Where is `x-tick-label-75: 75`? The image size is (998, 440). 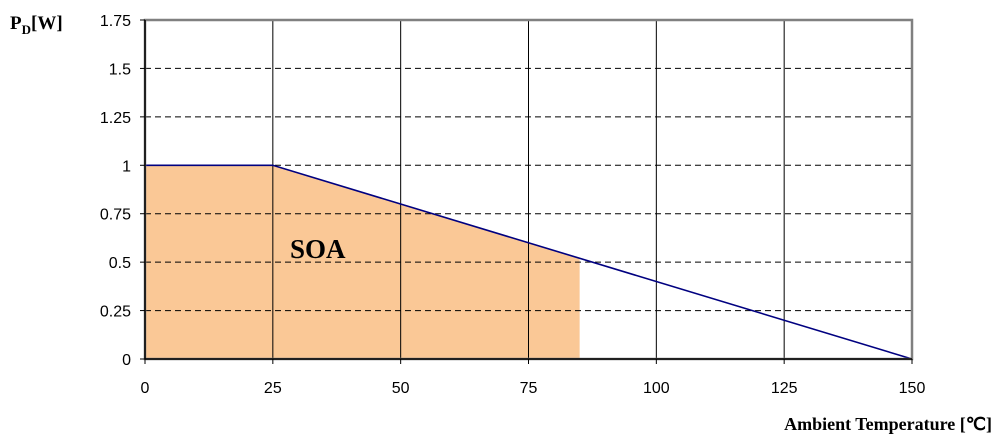
x-tick-label-75: 75 is located at coordinates (529, 388).